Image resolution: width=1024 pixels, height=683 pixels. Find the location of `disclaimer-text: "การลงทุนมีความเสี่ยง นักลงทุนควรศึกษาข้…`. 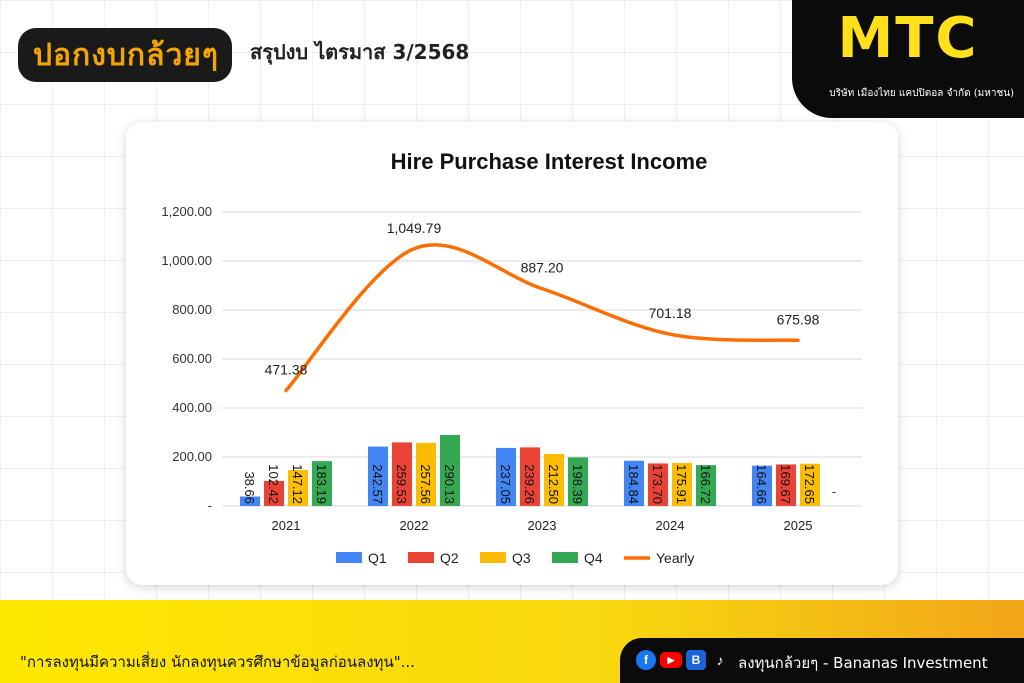

disclaimer-text: "การลงทุนมีความเสี่ยง นักลงทุนควรศึกษาข้… is located at coordinates (217, 662).